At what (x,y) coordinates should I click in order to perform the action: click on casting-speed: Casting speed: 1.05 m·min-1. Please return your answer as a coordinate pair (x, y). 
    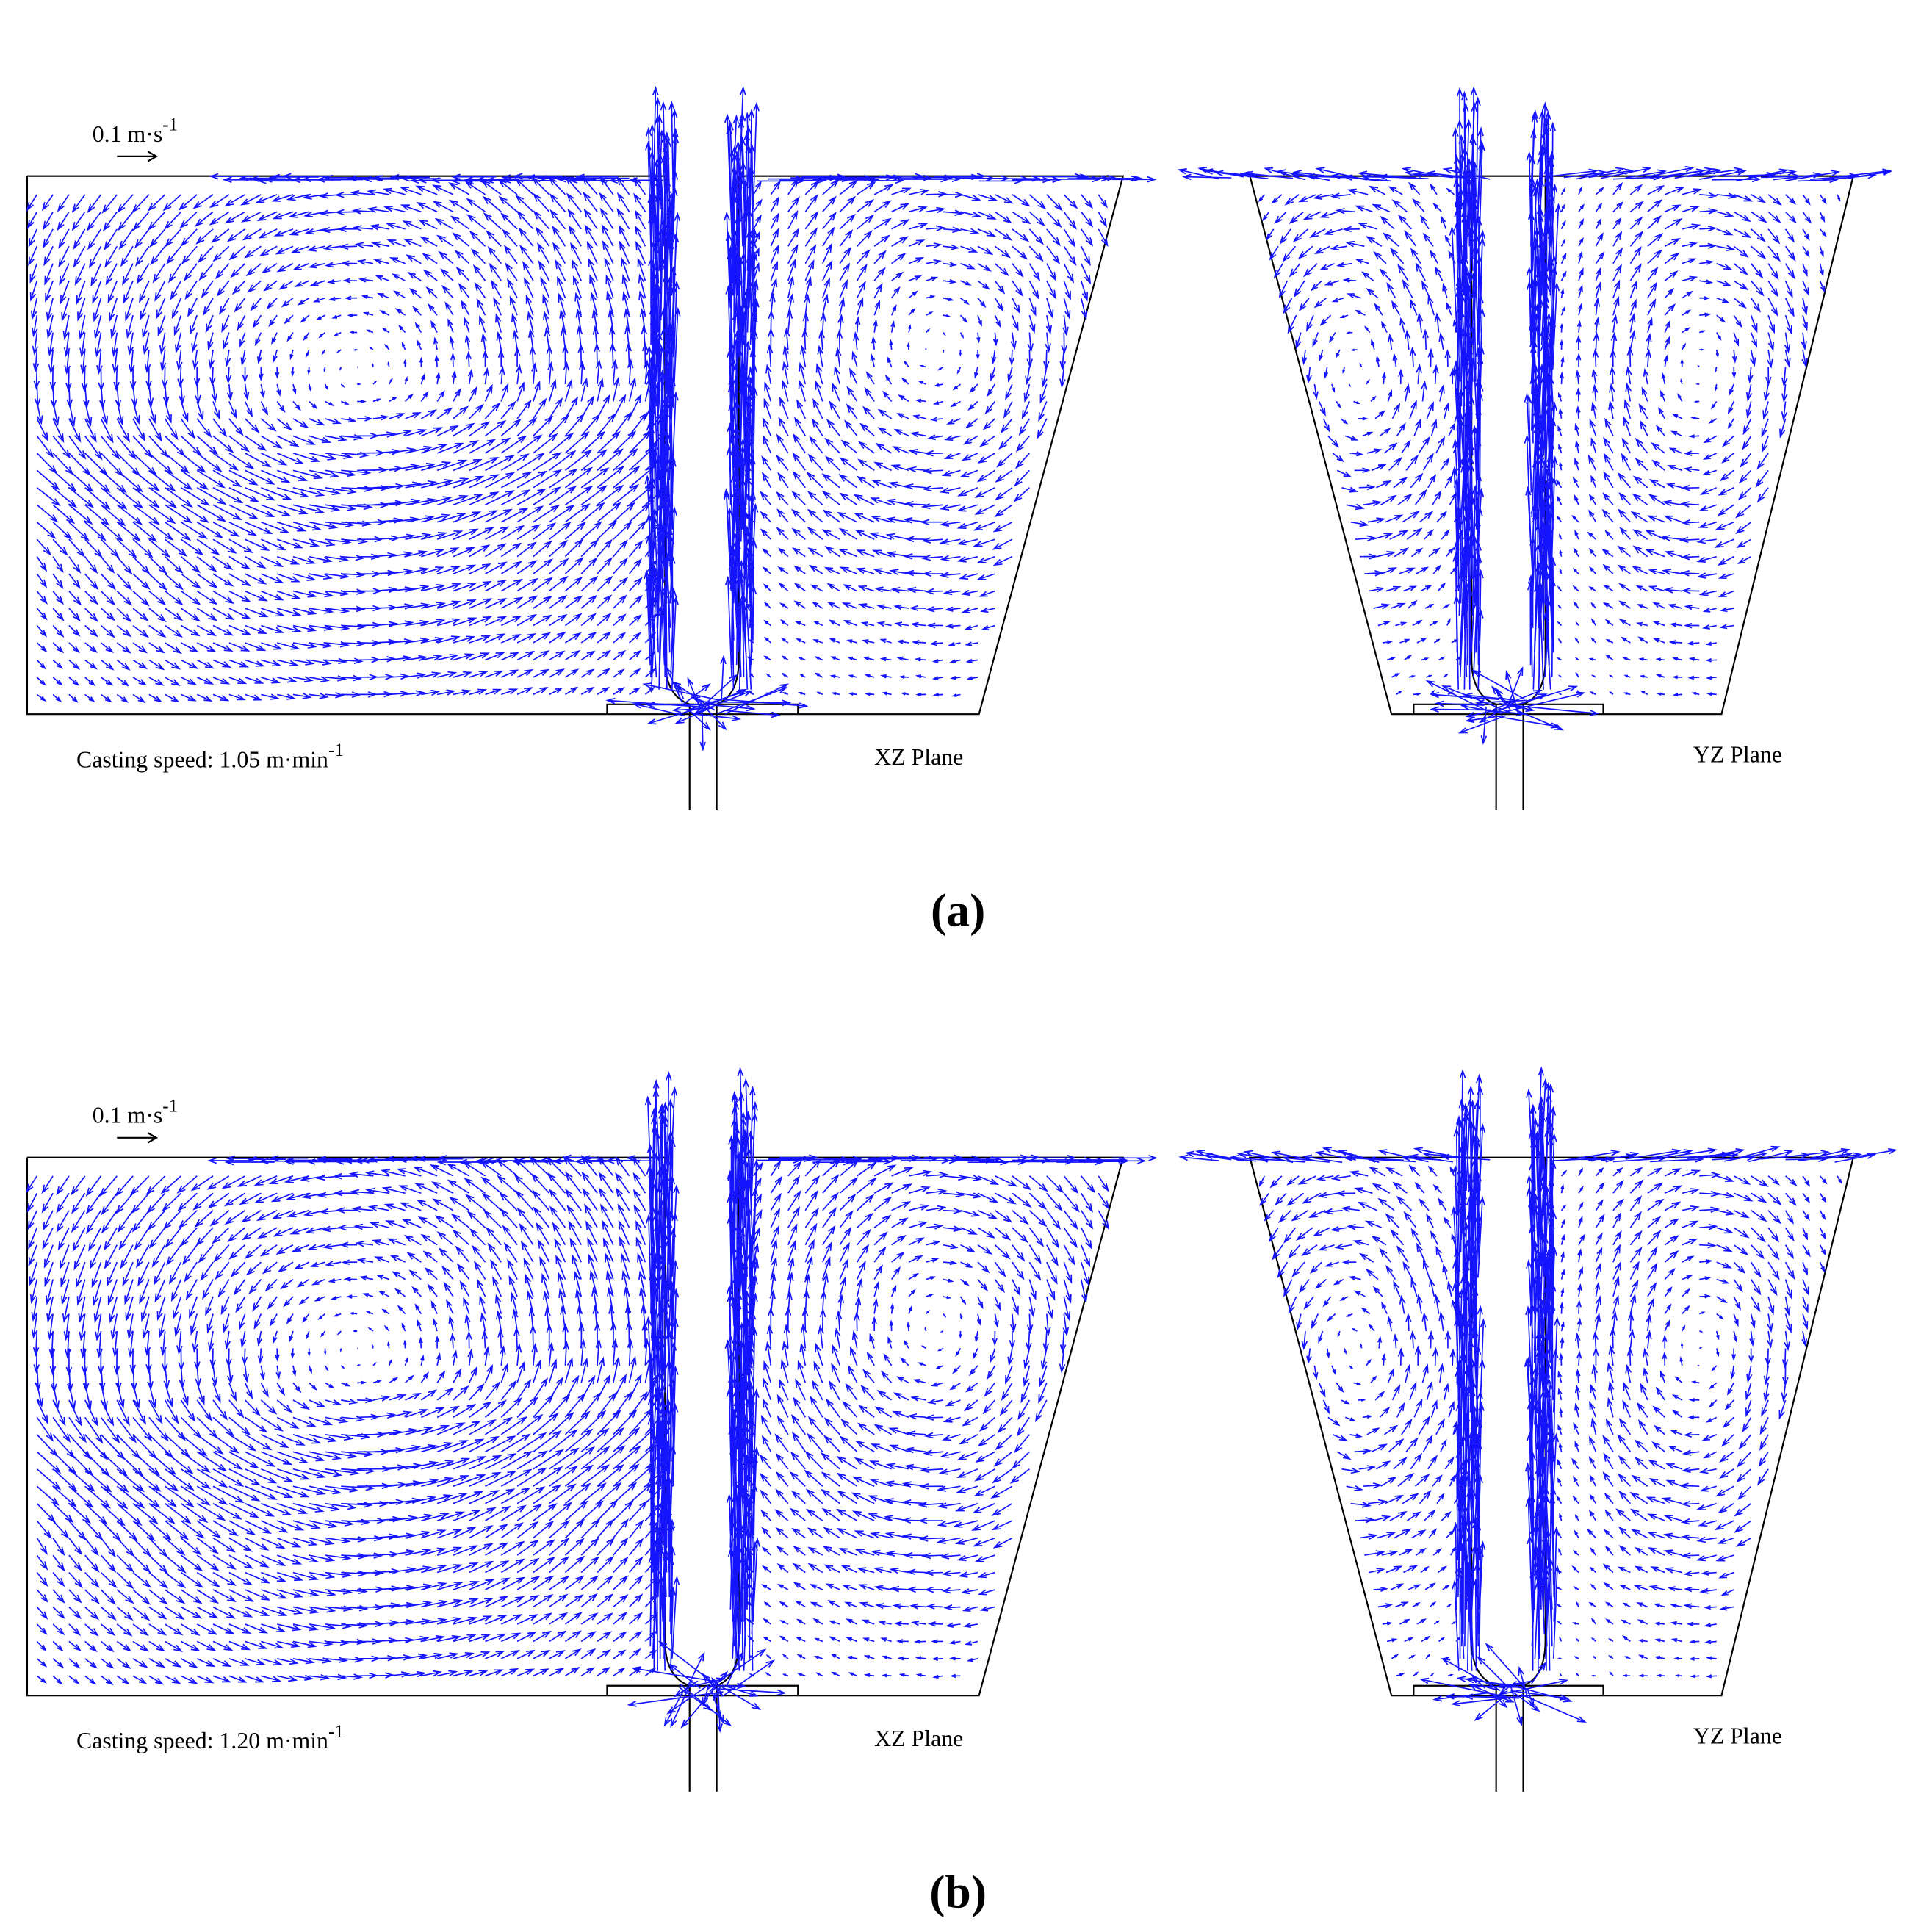
    Looking at the image, I should click on (210, 756).